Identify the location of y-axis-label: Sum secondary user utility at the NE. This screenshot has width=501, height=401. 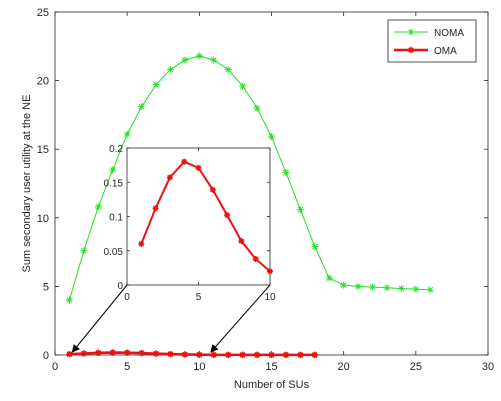
(27, 184).